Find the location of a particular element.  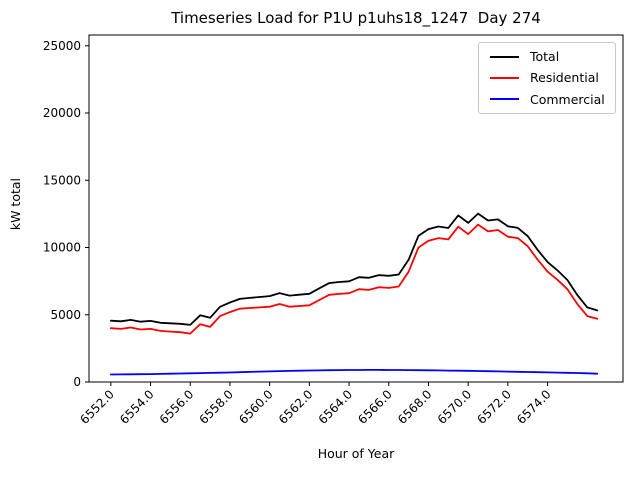

y-tick-label: 20000 is located at coordinates (62, 113).